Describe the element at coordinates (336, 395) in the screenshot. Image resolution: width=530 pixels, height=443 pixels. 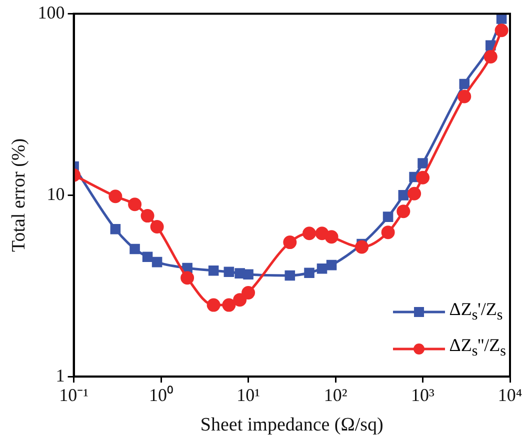
I see `x-tick-label: 10²` at that location.